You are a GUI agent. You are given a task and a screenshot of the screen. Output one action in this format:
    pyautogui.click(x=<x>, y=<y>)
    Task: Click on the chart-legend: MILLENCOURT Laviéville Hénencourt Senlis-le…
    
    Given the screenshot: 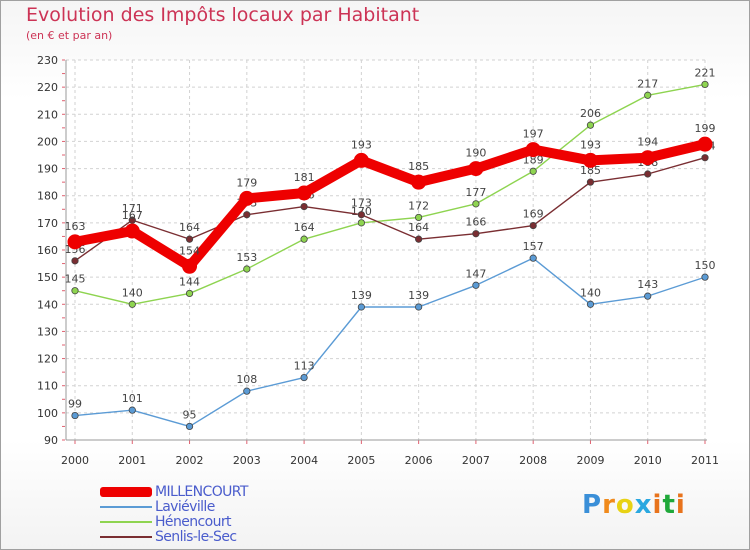 What is the action you would take?
    pyautogui.click(x=174, y=514)
    